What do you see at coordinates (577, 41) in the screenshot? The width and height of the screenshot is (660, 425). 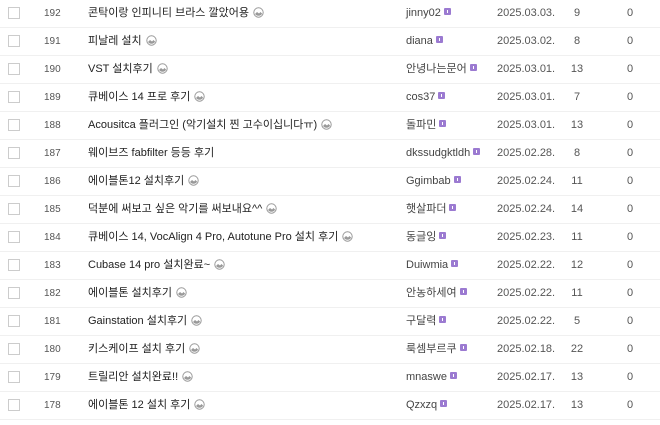 I see `view-count: 8` at bounding box center [577, 41].